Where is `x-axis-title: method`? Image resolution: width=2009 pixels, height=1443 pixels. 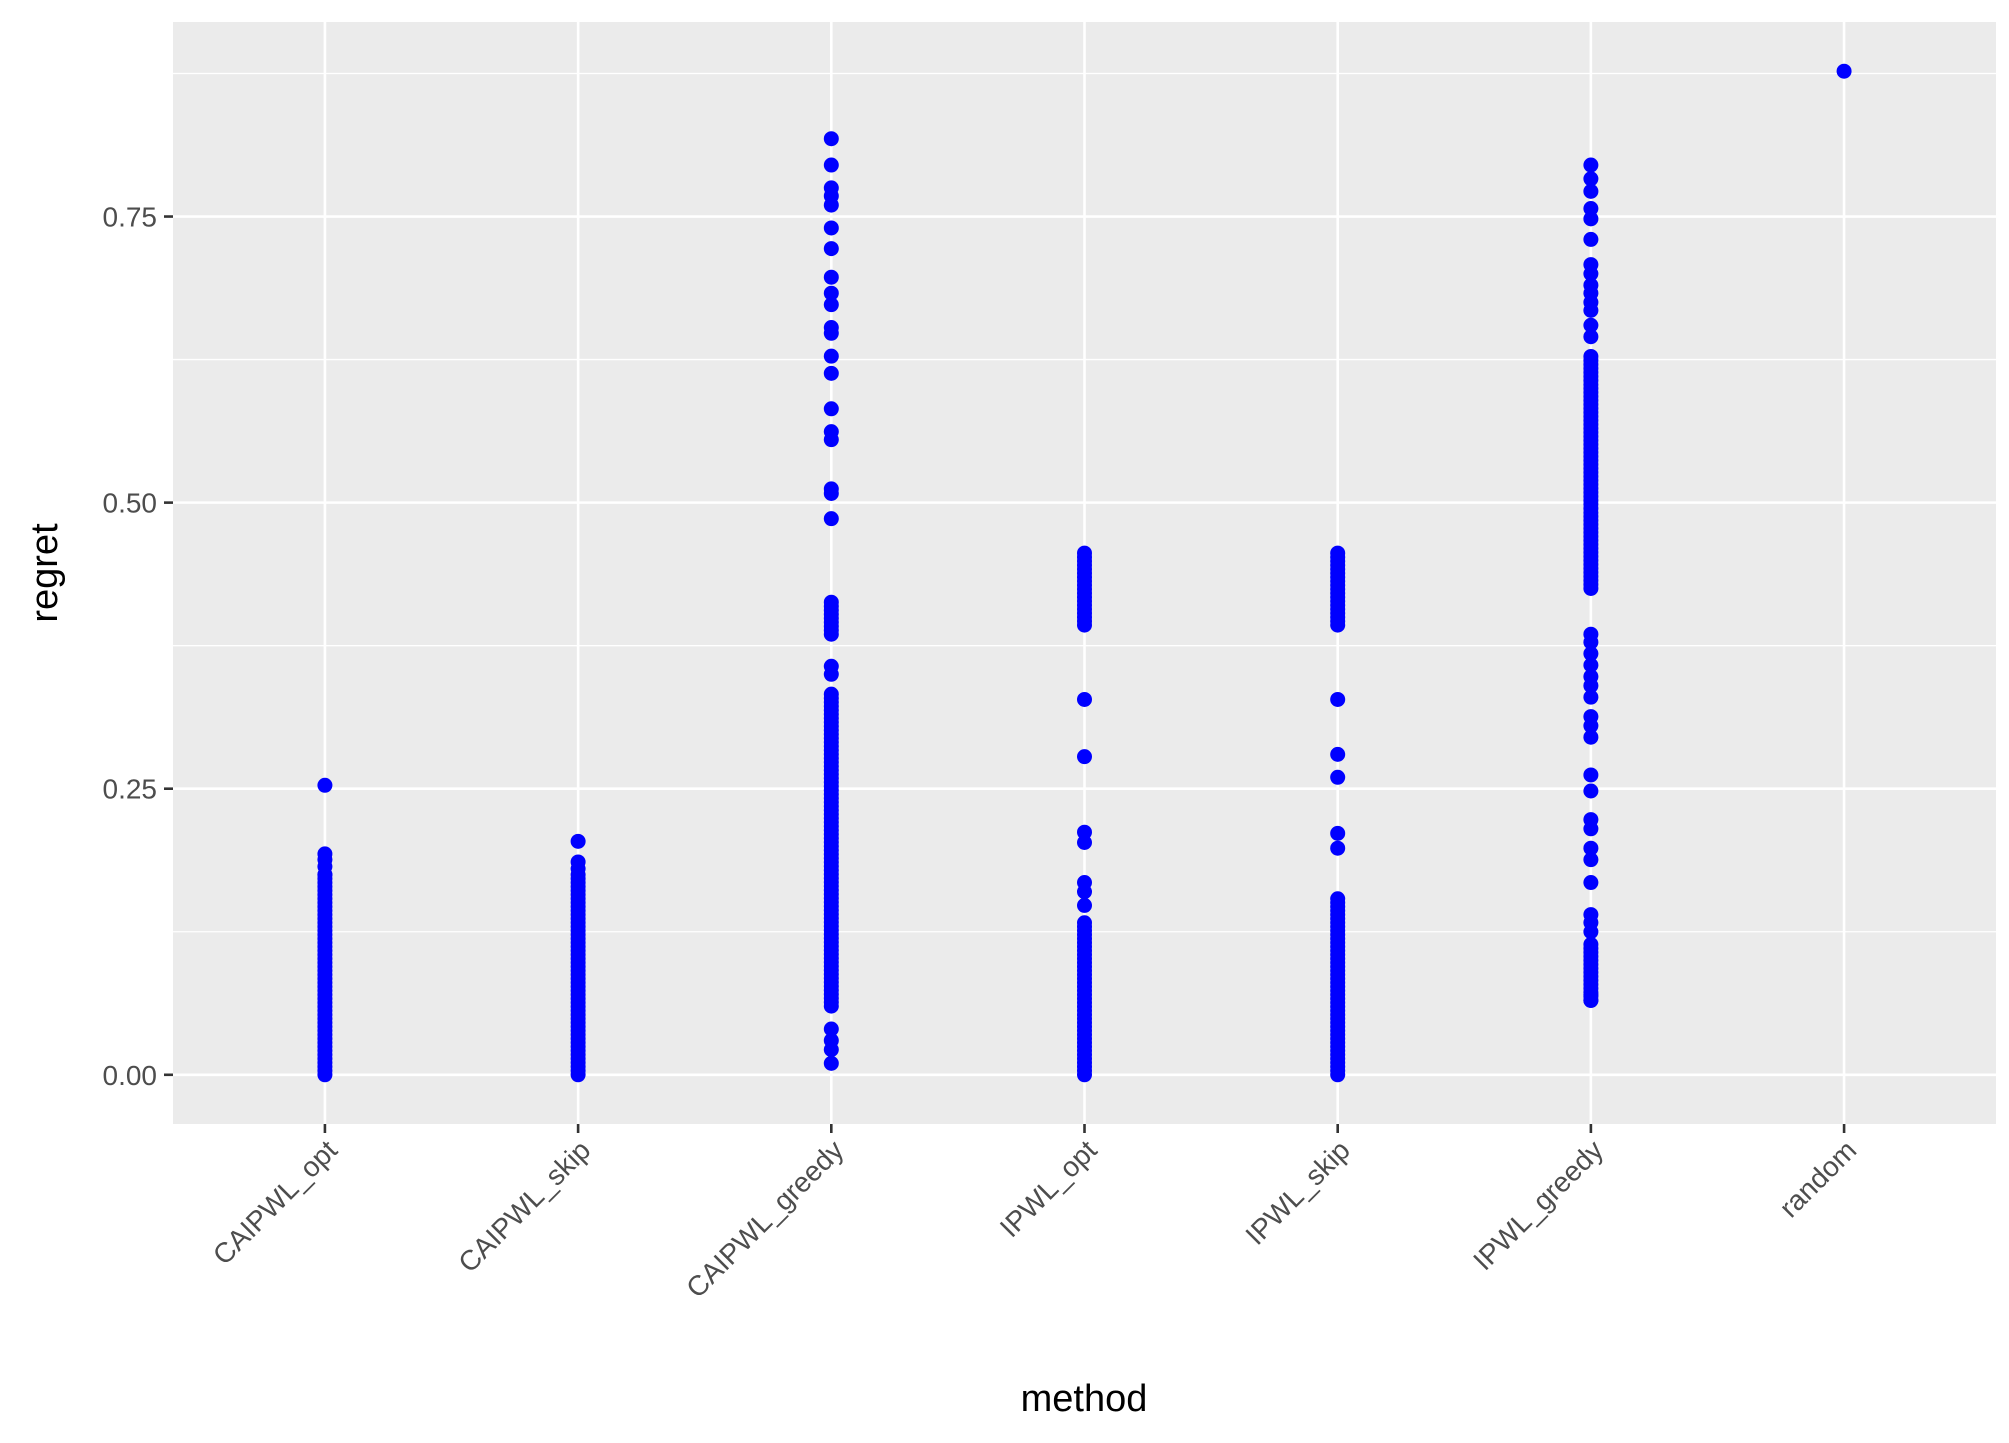 x-axis-title: method is located at coordinates (1084, 1399).